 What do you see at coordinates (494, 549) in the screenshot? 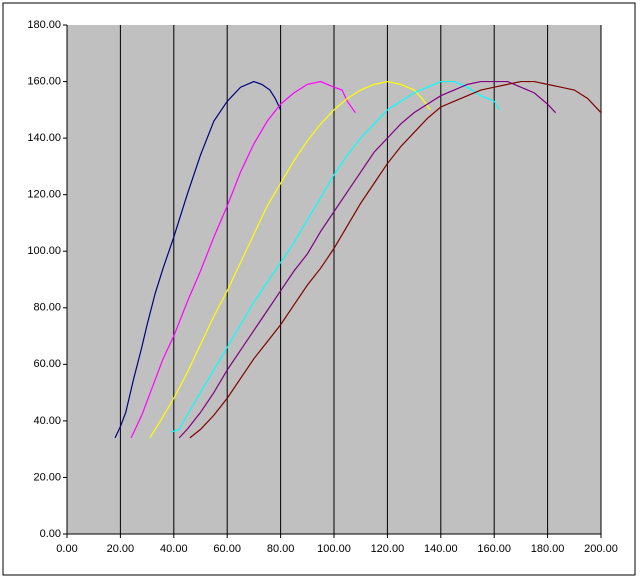
I see `x-tick-label: 160.00` at bounding box center [494, 549].